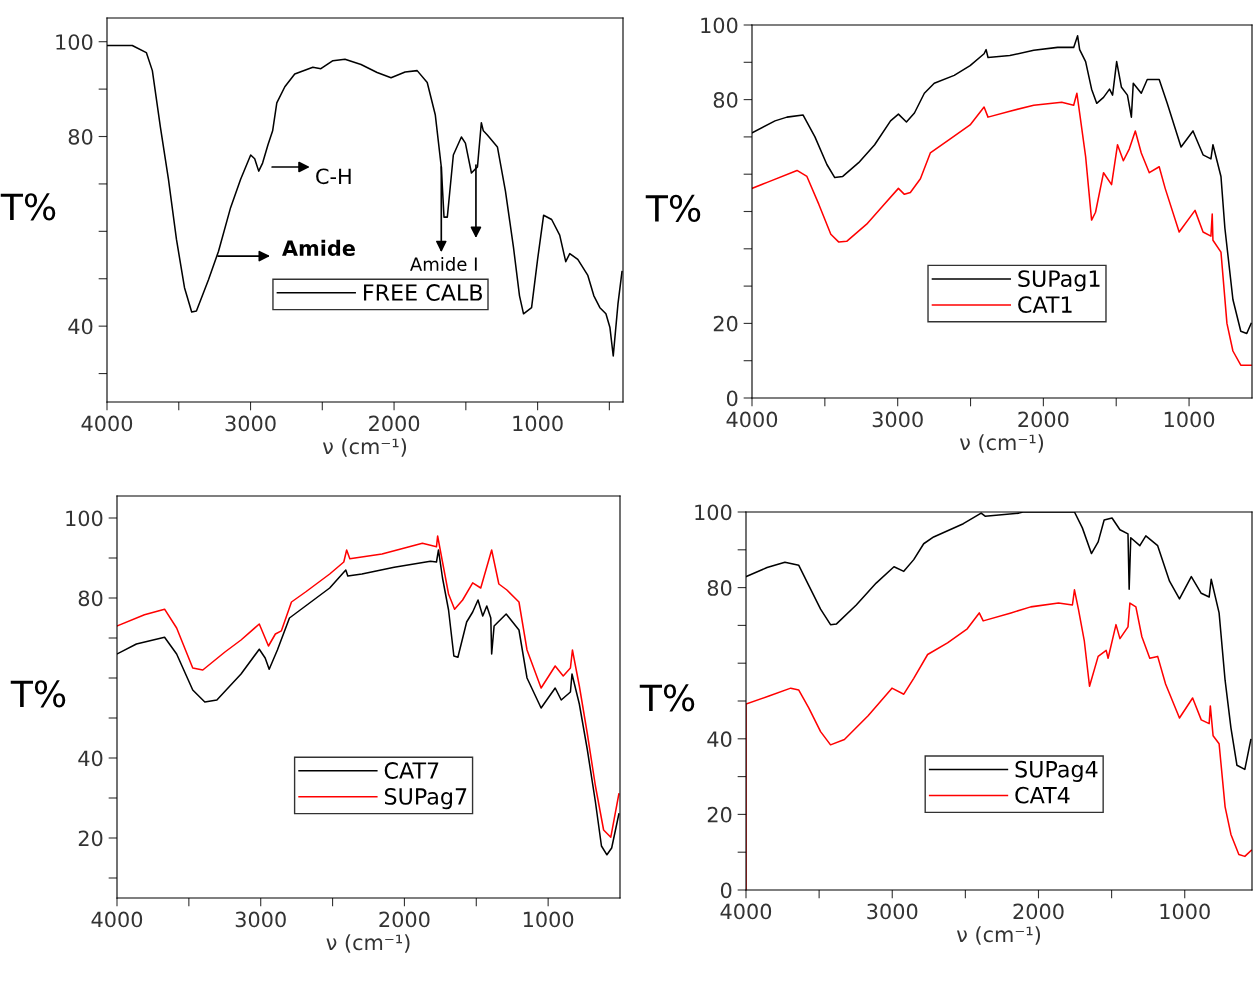 The image size is (1254, 988). What do you see at coordinates (443, 263) in the screenshot?
I see `annotation: Amide I` at bounding box center [443, 263].